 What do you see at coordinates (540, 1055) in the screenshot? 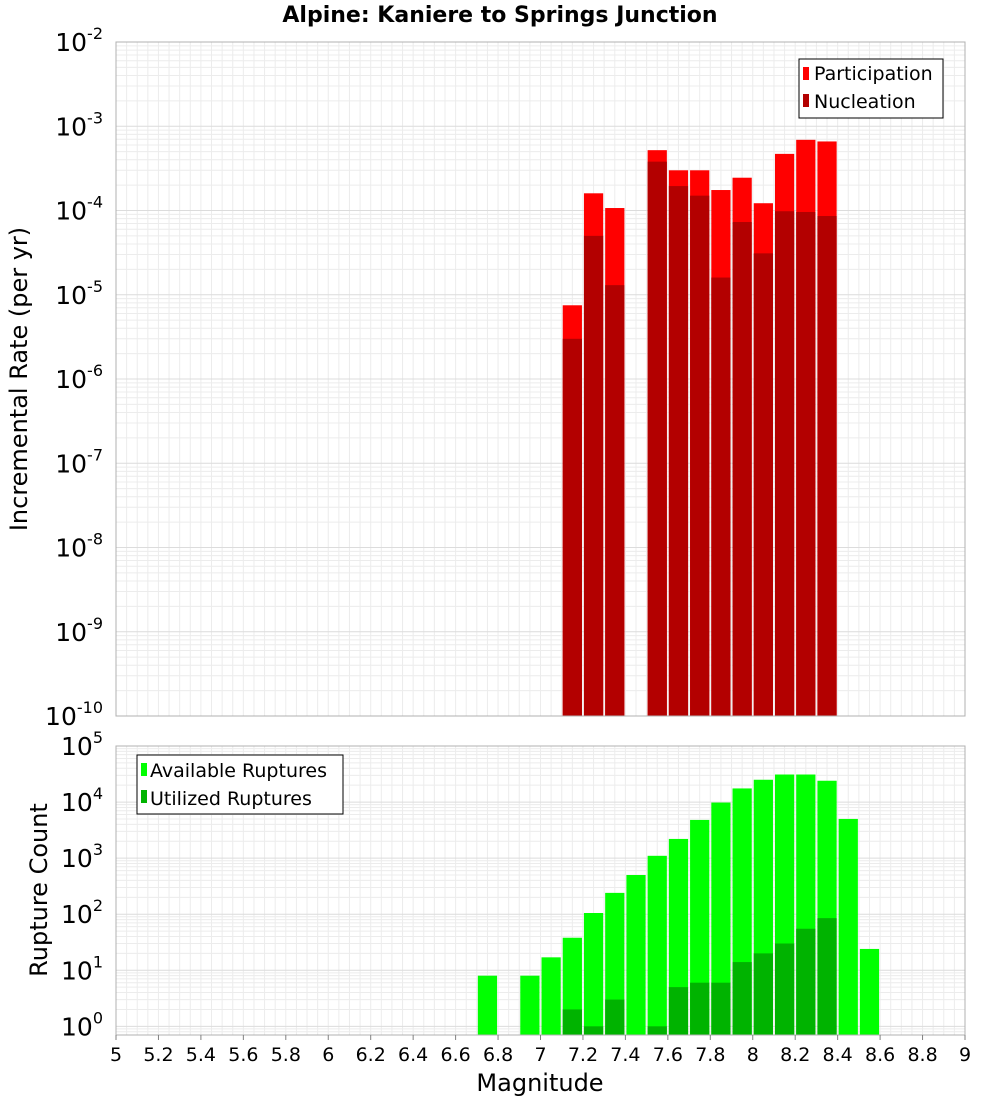
I see `x-tick-label: 7` at bounding box center [540, 1055].